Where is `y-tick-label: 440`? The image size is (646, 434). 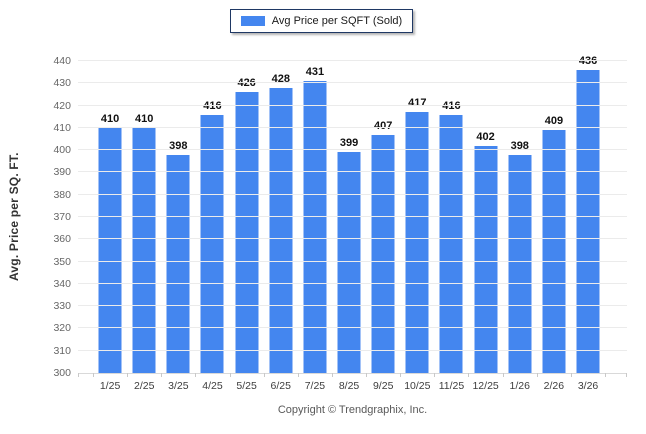 y-tick-label: 440 is located at coordinates (62, 61).